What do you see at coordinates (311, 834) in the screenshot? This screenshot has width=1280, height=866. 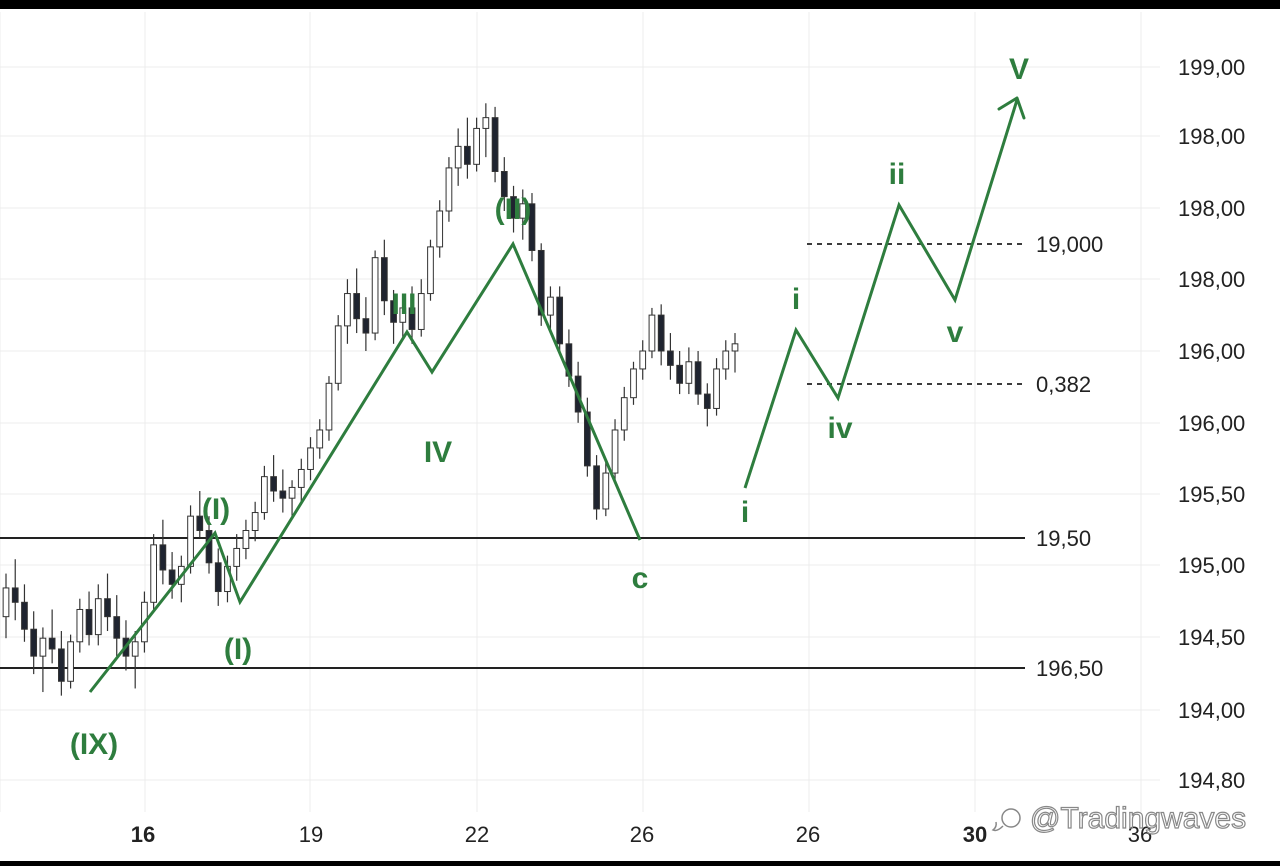 I see `x-tick-label: 19` at bounding box center [311, 834].